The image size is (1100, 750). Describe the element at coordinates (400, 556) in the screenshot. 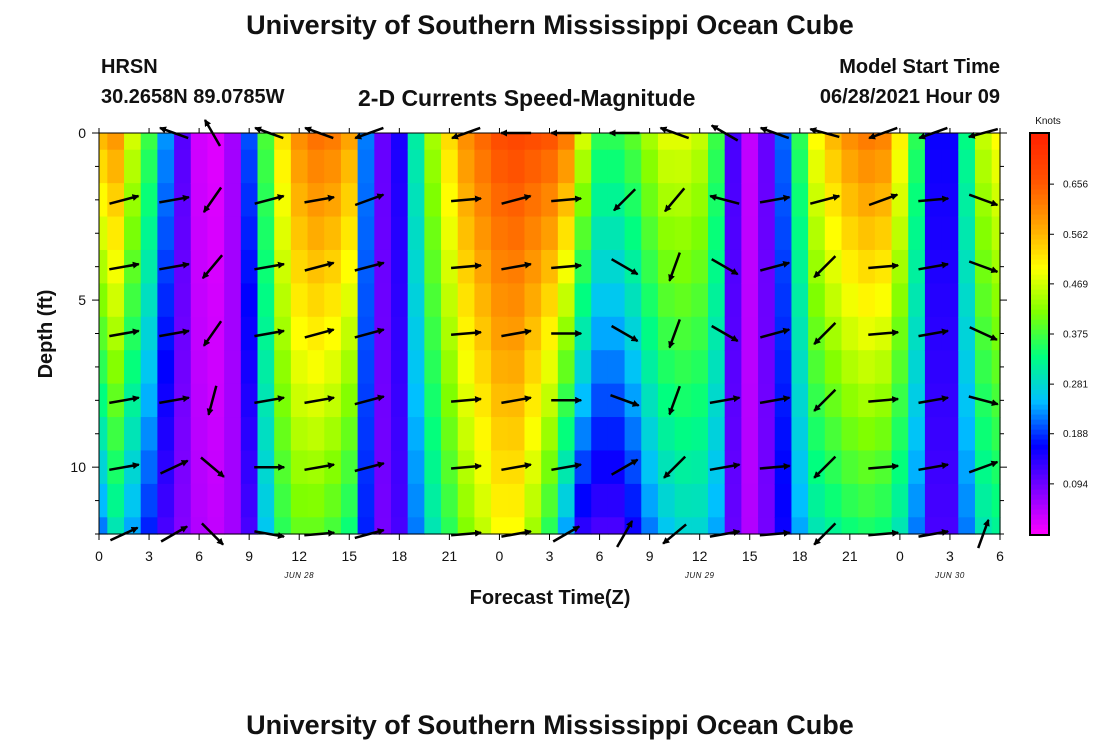

I see `x-tick-label: 18` at that location.